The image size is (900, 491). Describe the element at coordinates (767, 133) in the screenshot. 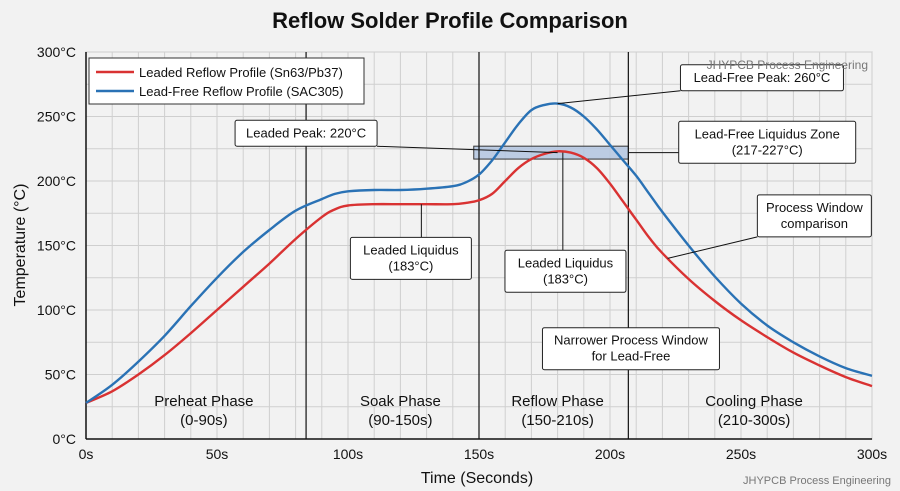

I see `annotation-text: Lead-Free Liquidus Zone` at that location.